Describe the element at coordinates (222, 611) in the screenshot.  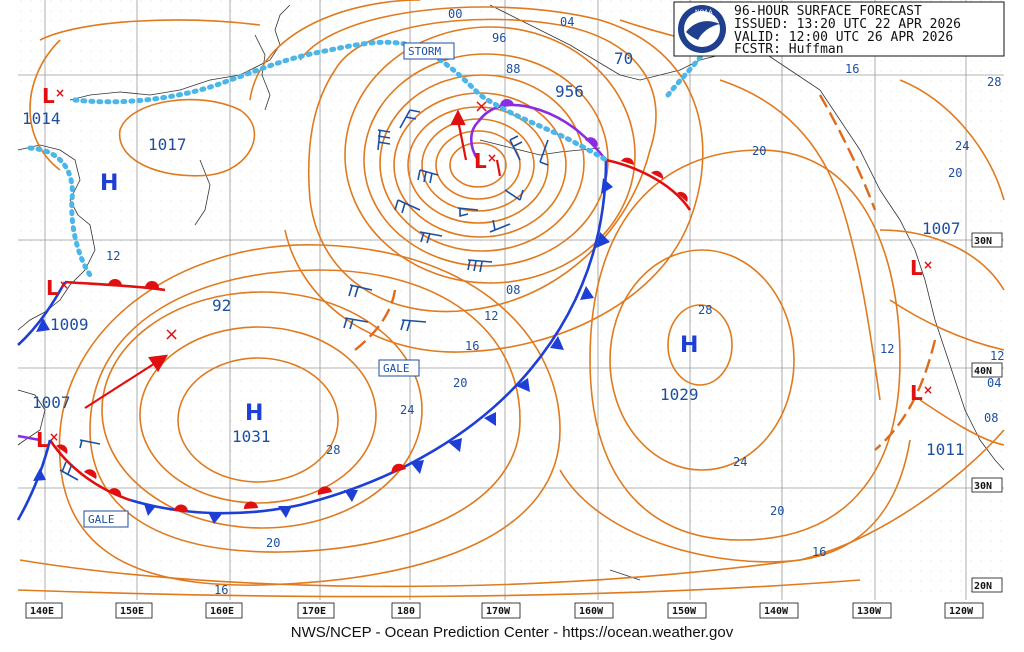
I see `lon-label: 160E` at that location.